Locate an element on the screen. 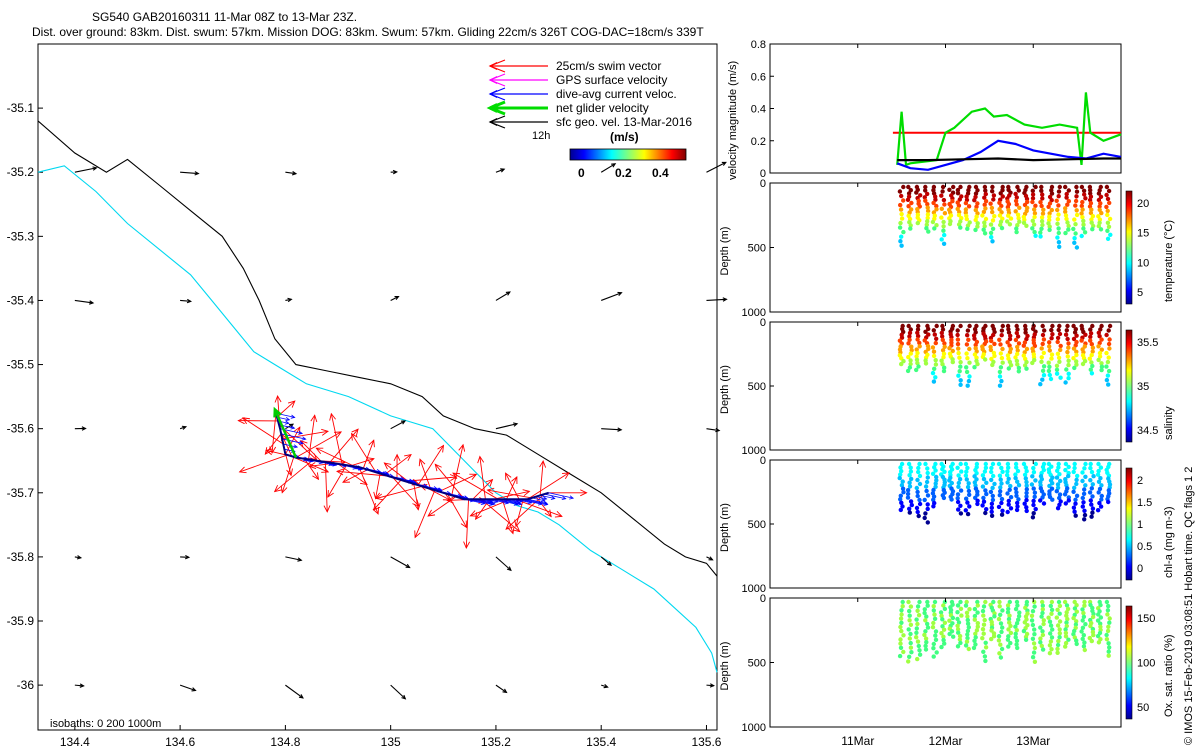 This screenshot has width=1200, height=755. map-ytick-label-6: -35.7 is located at coordinates (21, 493).